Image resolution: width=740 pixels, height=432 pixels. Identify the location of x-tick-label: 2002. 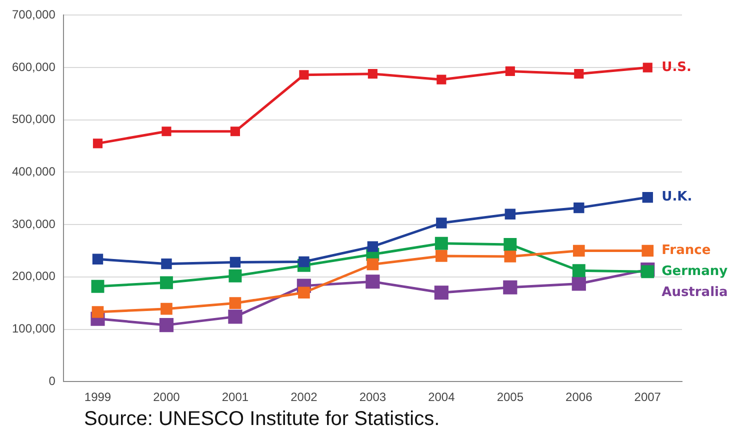
(304, 397).